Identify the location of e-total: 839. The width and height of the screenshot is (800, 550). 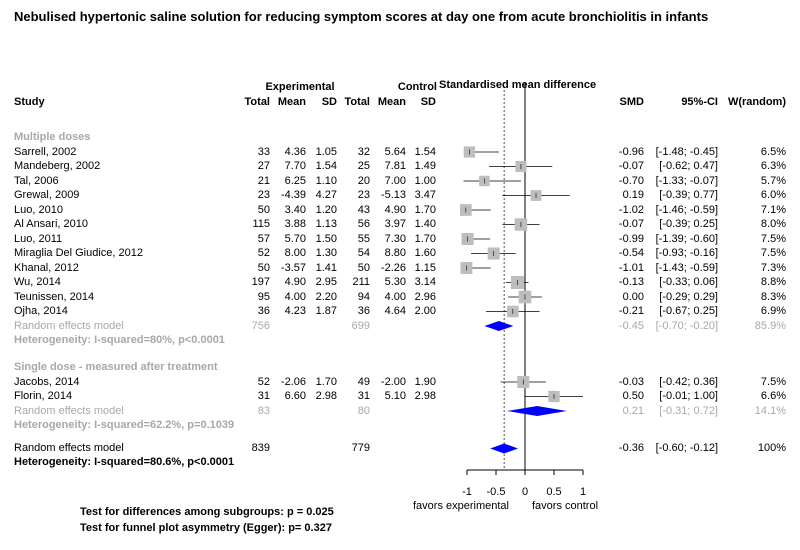
(260, 448).